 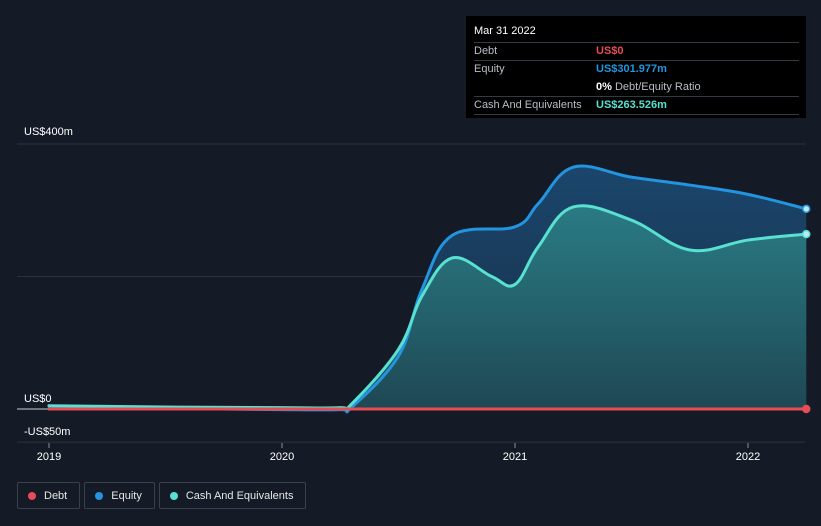 I want to click on tooltip-date: Mar 31 2022, so click(x=505, y=31).